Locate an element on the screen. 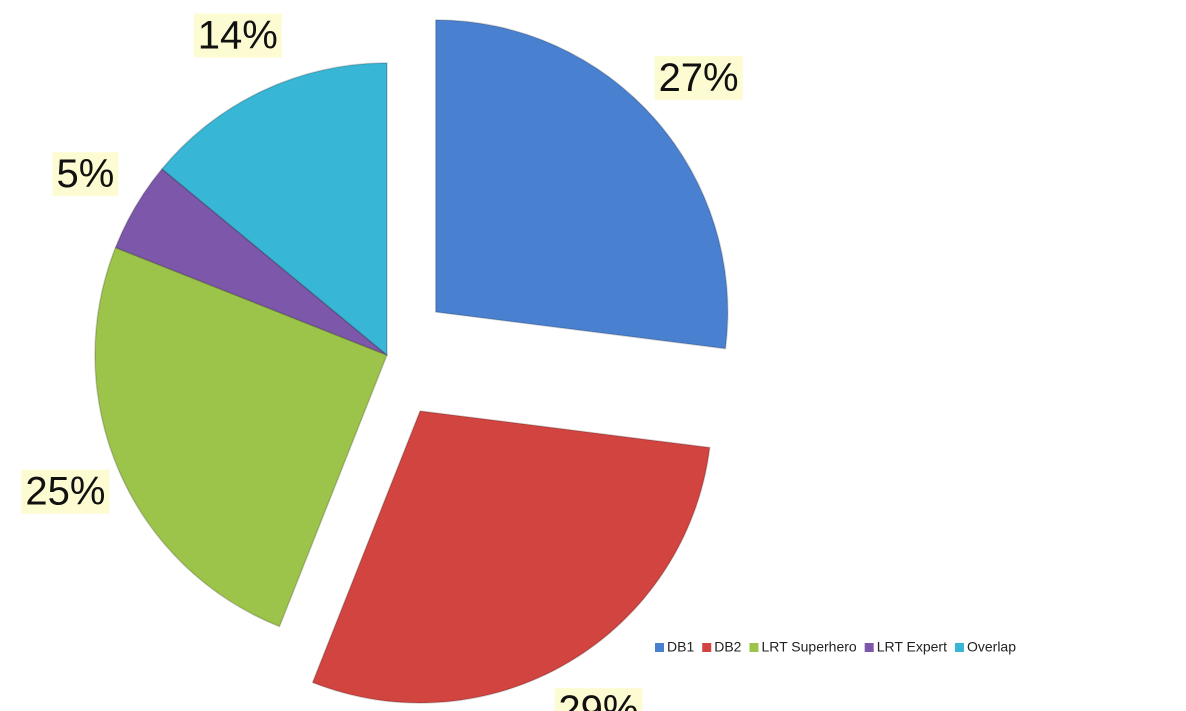 The width and height of the screenshot is (1186, 711). data-label: 25% is located at coordinates (65, 492).